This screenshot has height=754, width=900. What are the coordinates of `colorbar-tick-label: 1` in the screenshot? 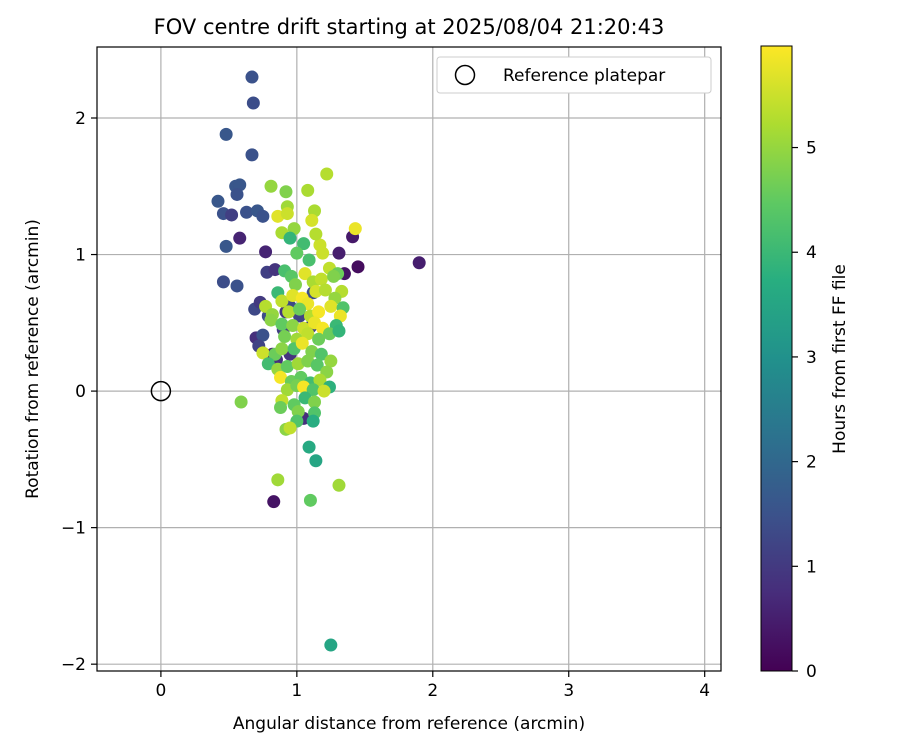 It's located at (811, 567).